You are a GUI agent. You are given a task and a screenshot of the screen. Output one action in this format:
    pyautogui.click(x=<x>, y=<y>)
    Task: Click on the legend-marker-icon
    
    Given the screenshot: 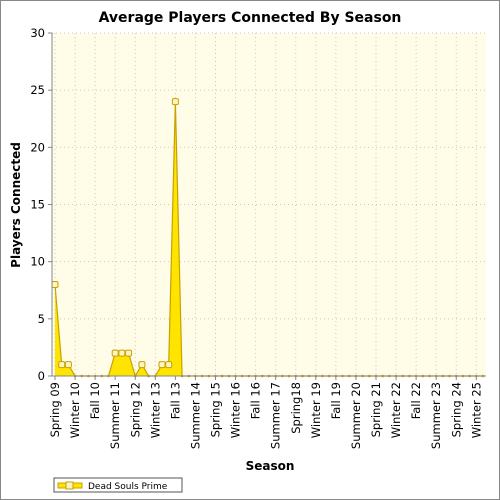 What is the action you would take?
    pyautogui.click(x=69, y=485)
    